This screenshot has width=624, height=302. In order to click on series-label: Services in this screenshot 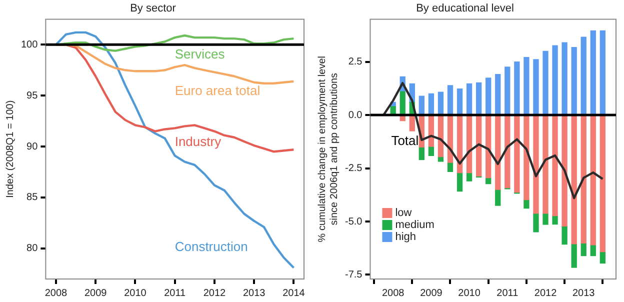, I will do `click(200, 54)`.